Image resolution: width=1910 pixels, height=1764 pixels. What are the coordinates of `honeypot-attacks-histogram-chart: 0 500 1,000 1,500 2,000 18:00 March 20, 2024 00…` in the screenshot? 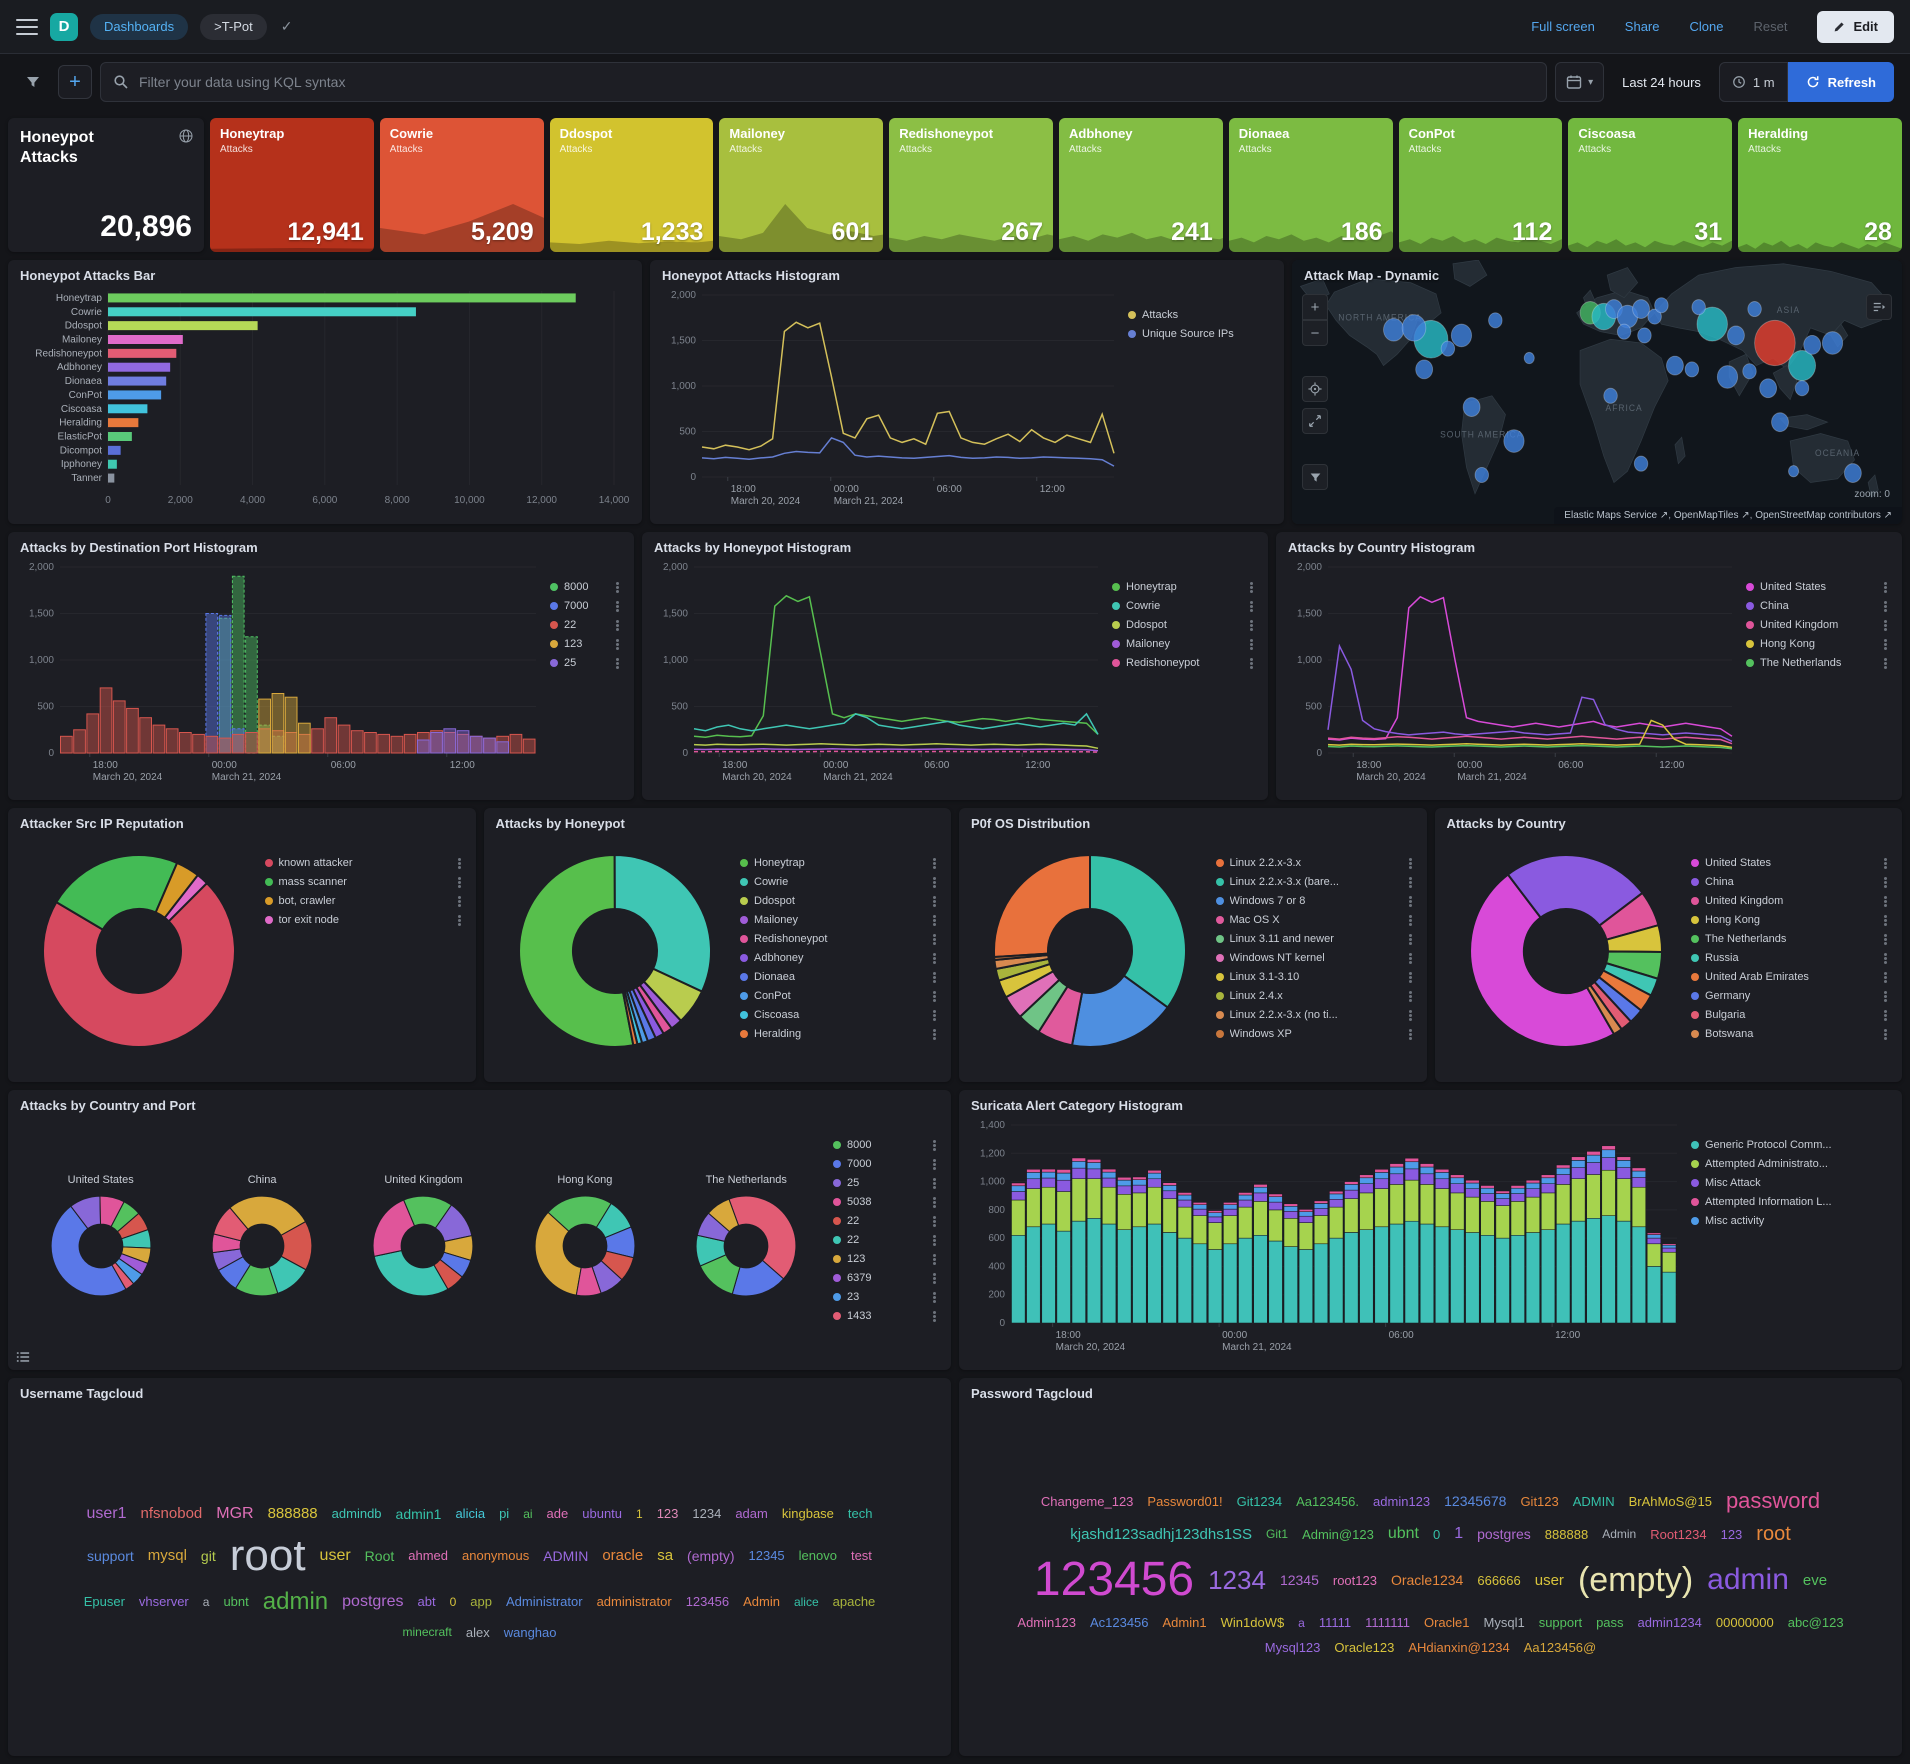 It's located at (892, 398).